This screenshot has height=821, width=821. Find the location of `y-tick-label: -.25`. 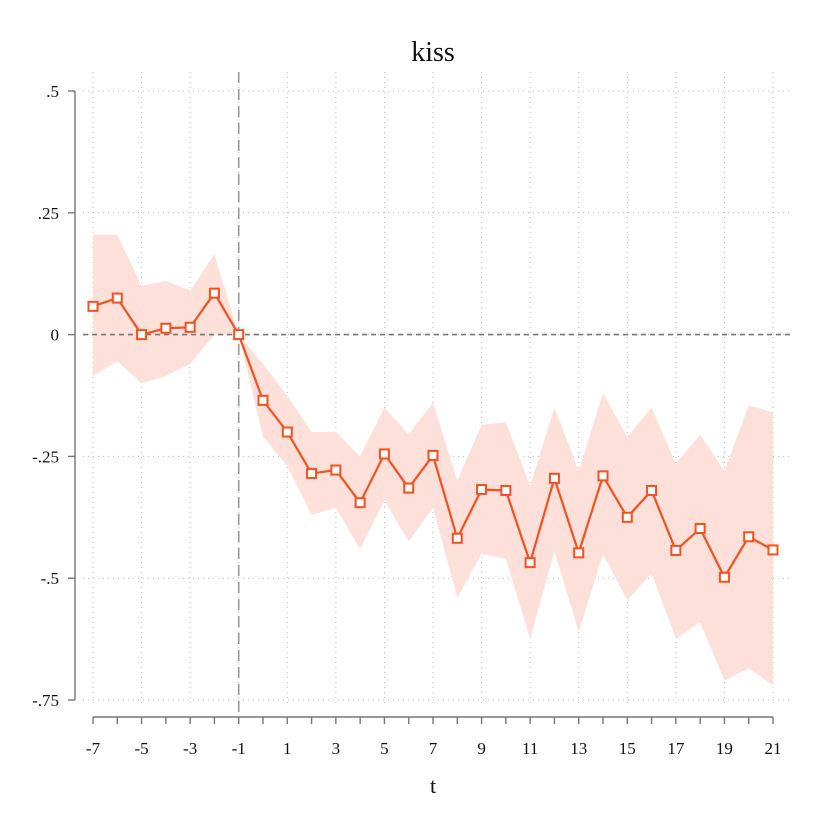

y-tick-label: -.25 is located at coordinates (45, 456).